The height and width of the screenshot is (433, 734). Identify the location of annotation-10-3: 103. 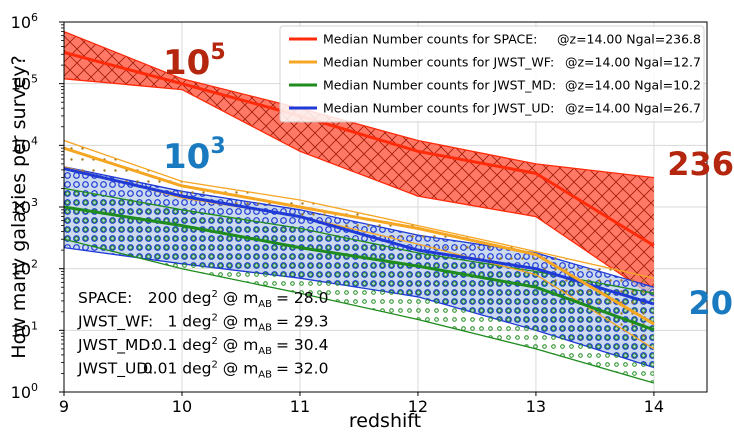
(194, 155).